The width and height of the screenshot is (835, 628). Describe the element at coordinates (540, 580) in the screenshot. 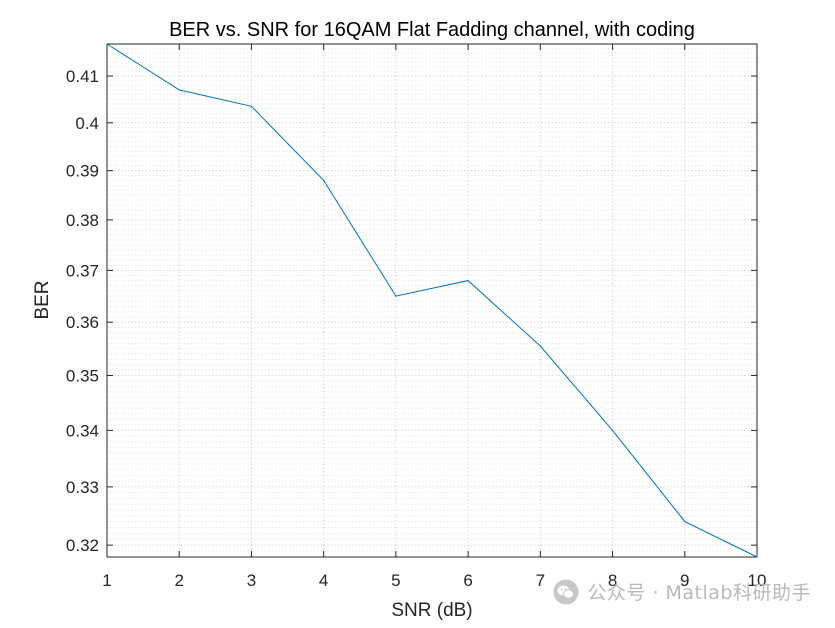

I see `x-tick-label: 7` at that location.